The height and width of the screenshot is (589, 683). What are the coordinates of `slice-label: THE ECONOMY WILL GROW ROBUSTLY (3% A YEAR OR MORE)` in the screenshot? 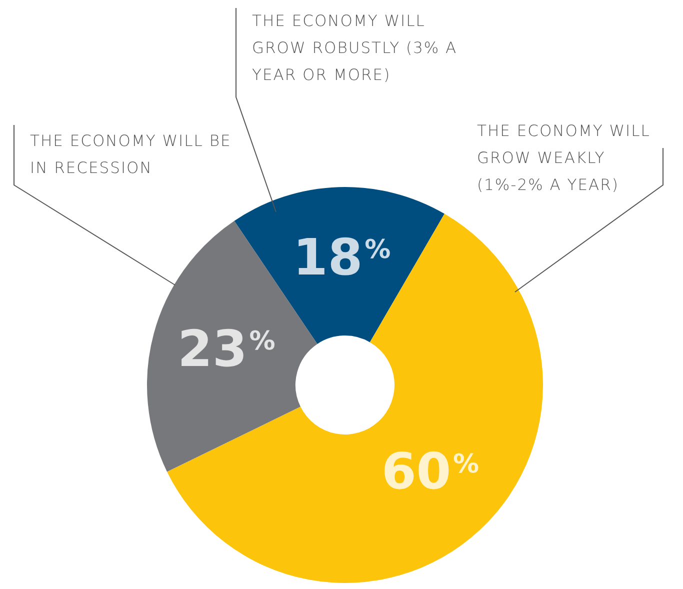 It's located at (355, 48).